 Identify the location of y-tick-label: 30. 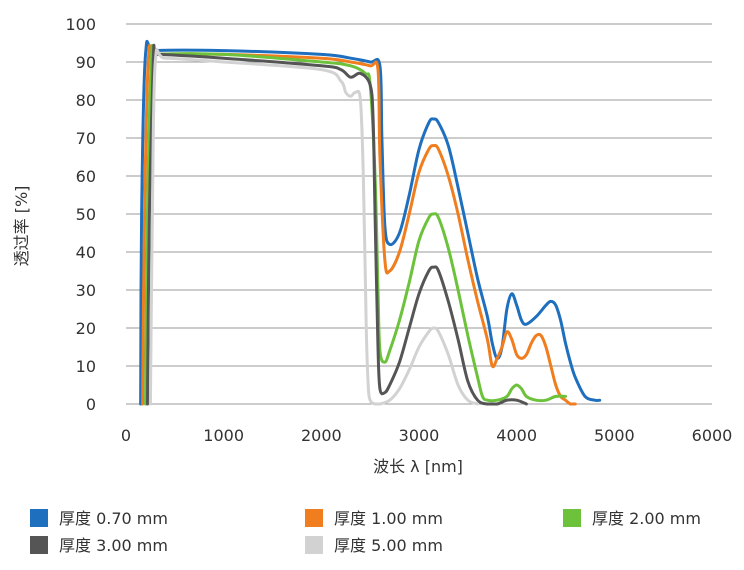
(86, 290).